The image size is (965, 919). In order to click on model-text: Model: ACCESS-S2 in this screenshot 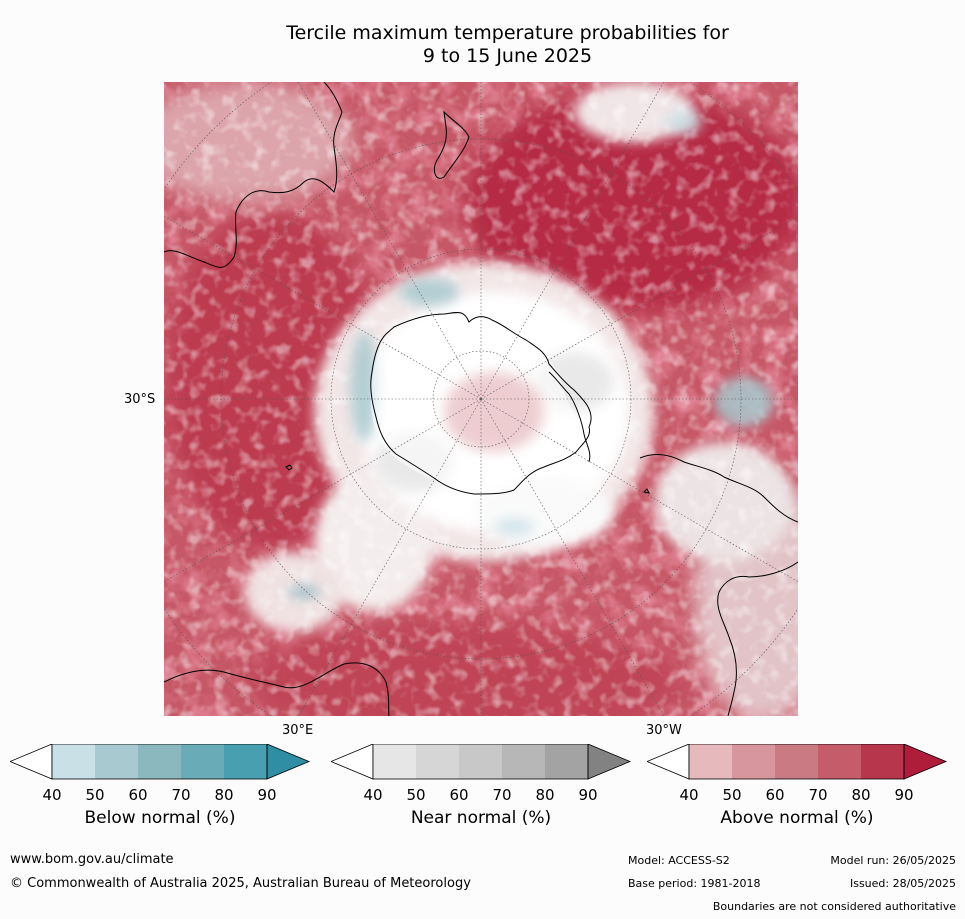, I will do `click(679, 860)`.